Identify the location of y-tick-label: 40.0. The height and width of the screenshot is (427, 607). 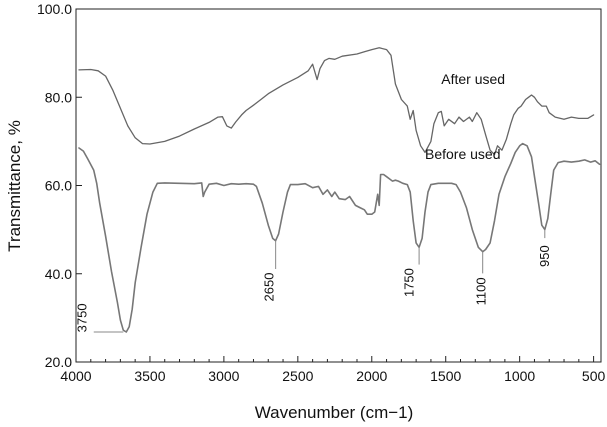
(58, 274).